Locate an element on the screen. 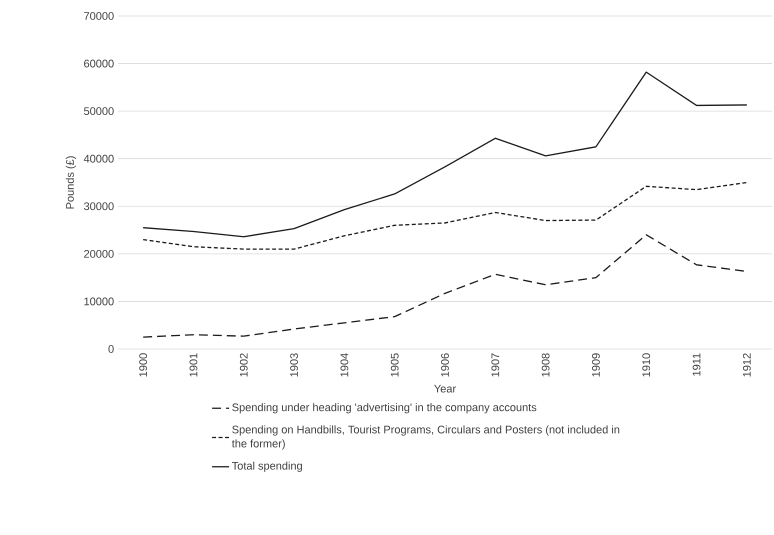 The height and width of the screenshot is (535, 774). x-tick-label: 1905 is located at coordinates (394, 364).